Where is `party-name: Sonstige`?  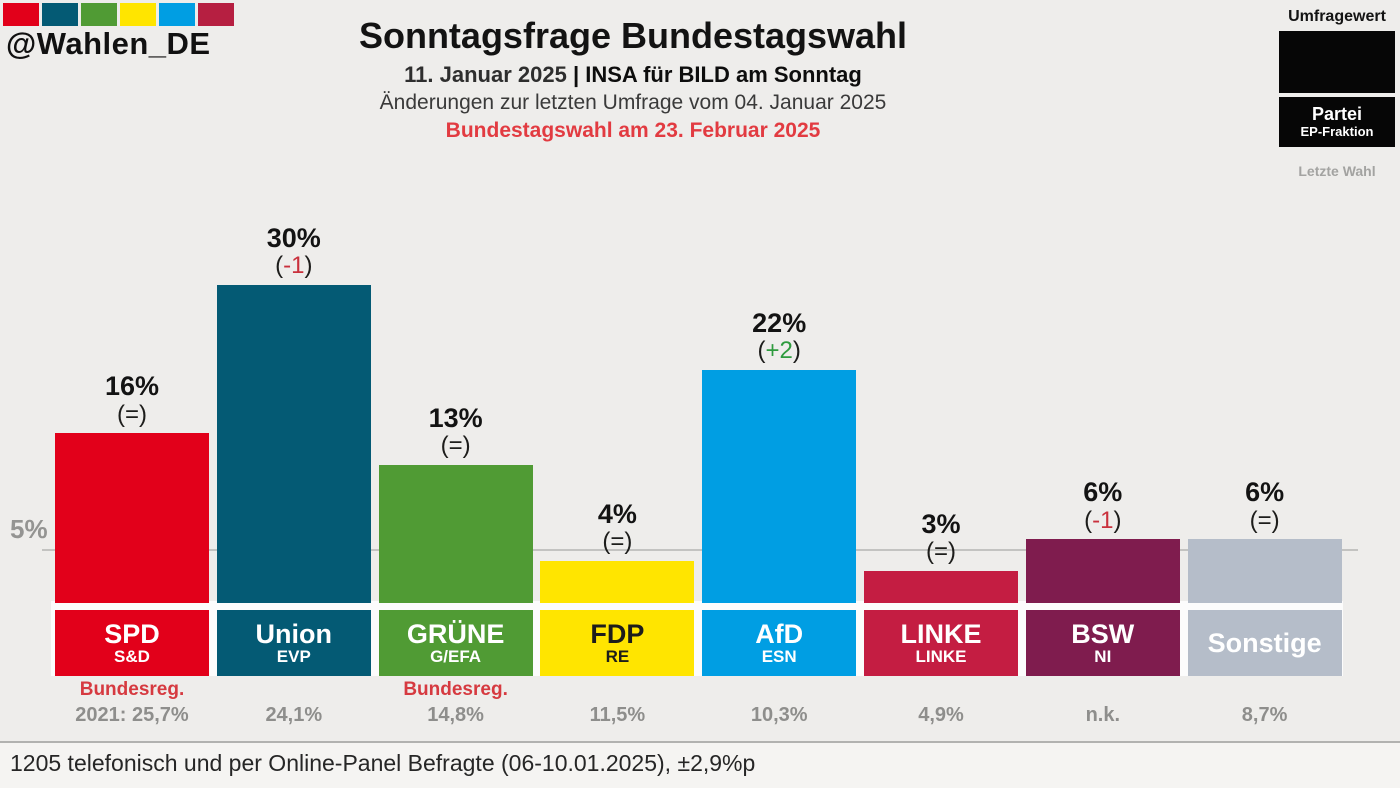
party-name: Sonstige is located at coordinates (1264, 642).